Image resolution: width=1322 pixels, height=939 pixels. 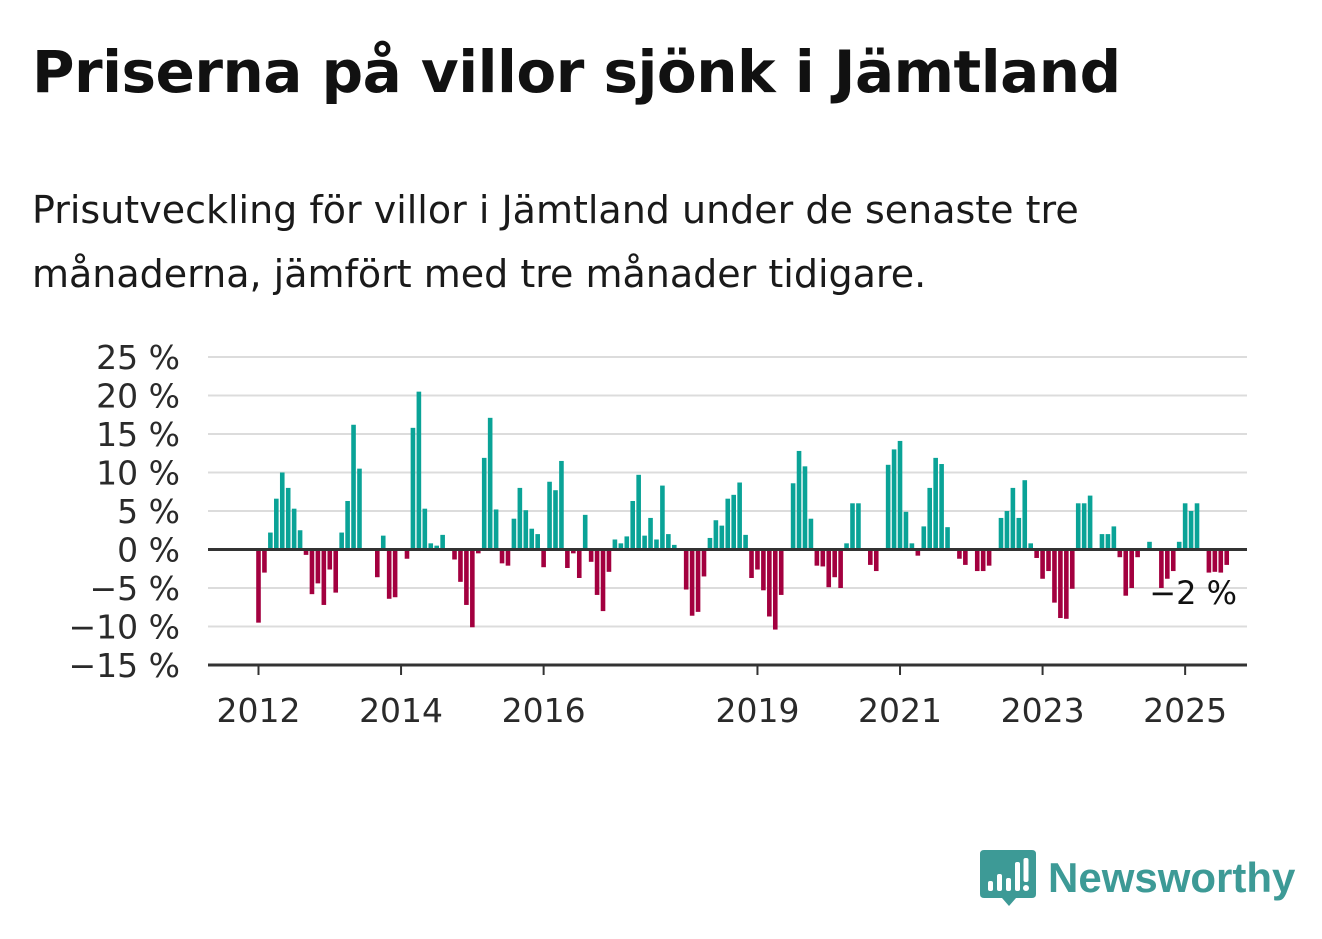 What do you see at coordinates (1172, 877) in the screenshot?
I see `brand-name: Newsworthy` at bounding box center [1172, 877].